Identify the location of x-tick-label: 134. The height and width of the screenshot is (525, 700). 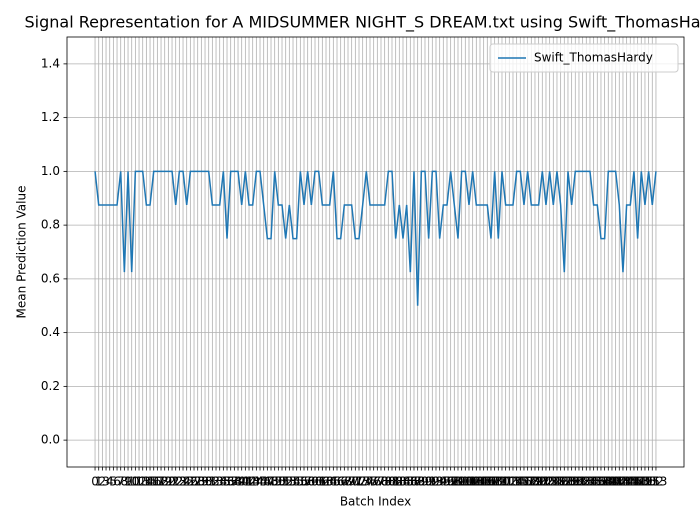
(586, 482).